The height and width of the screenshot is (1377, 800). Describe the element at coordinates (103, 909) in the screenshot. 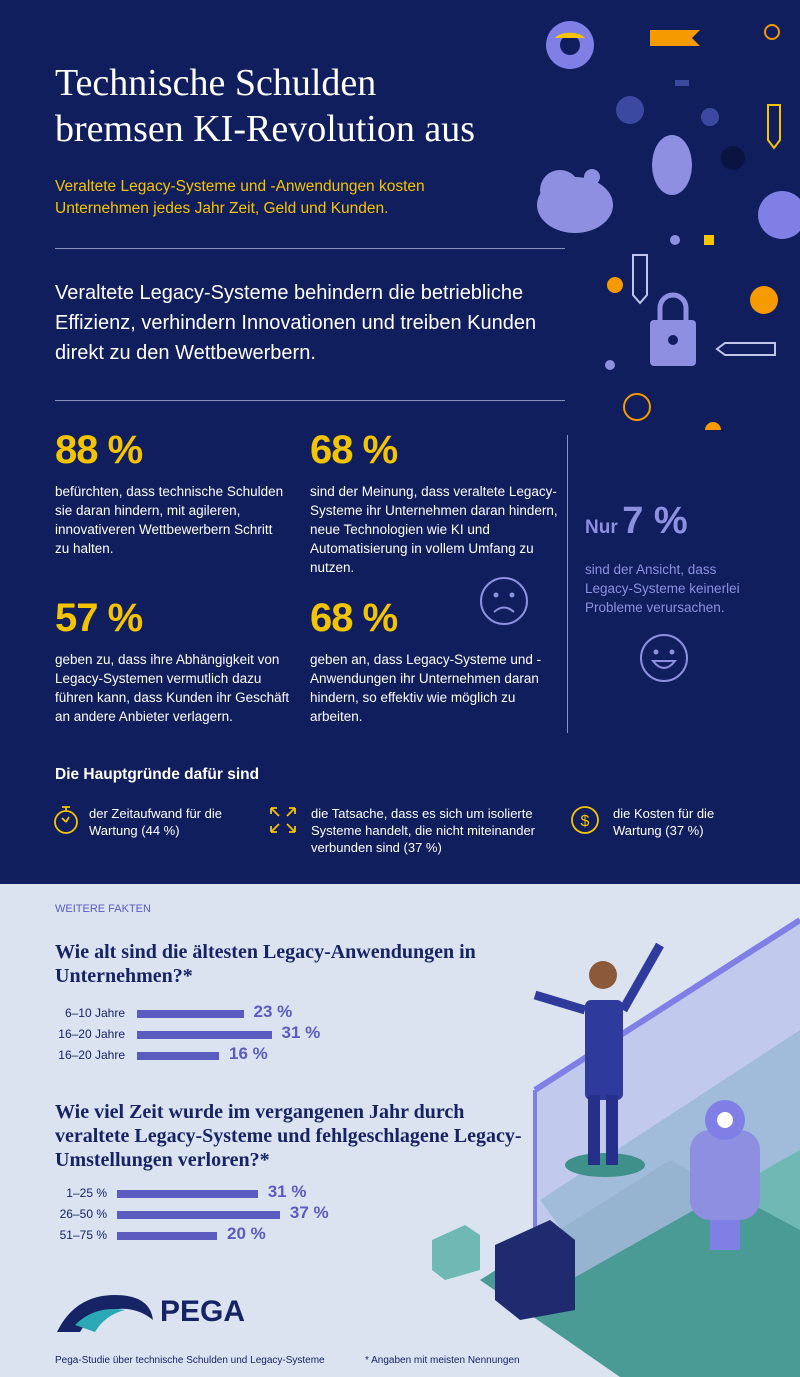

I see `facts-label: WEITERE FAKTEN` at that location.